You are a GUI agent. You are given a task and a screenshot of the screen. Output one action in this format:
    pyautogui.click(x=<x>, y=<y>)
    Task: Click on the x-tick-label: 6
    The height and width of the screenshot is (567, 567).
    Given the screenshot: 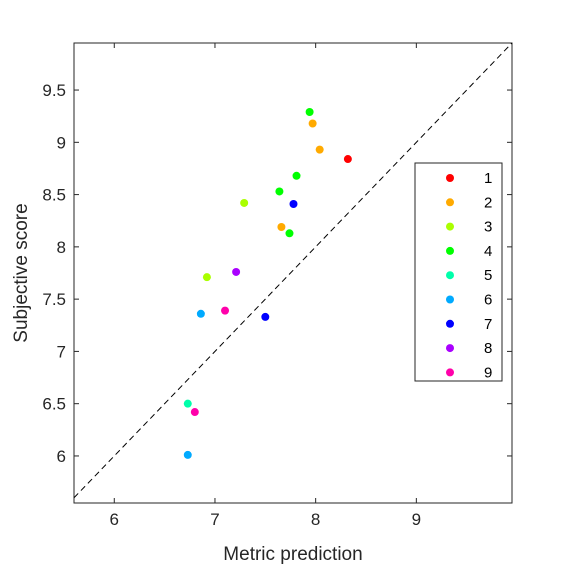 What is the action you would take?
    pyautogui.click(x=114, y=519)
    